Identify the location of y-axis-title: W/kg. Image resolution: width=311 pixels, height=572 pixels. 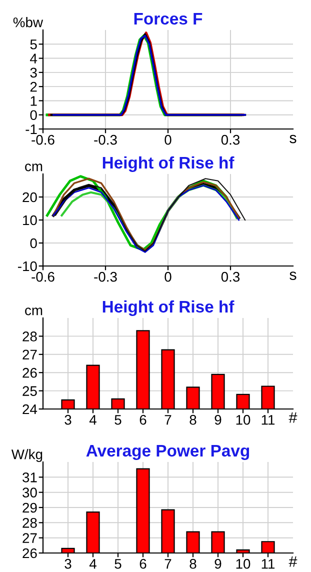
(26, 455).